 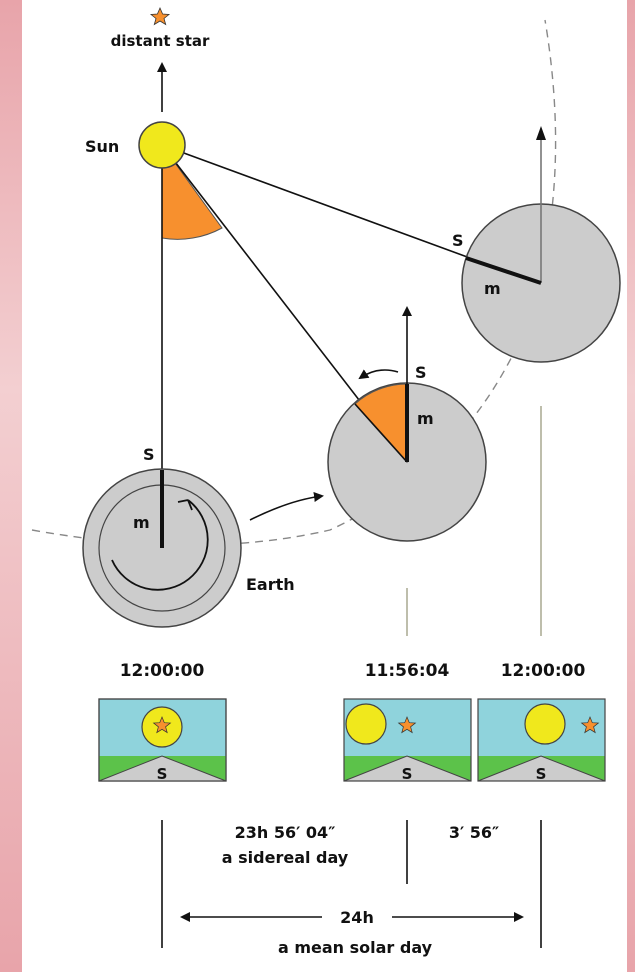 What do you see at coordinates (355, 947) in the screenshot?
I see `solar-day-text: a mean solar day` at bounding box center [355, 947].